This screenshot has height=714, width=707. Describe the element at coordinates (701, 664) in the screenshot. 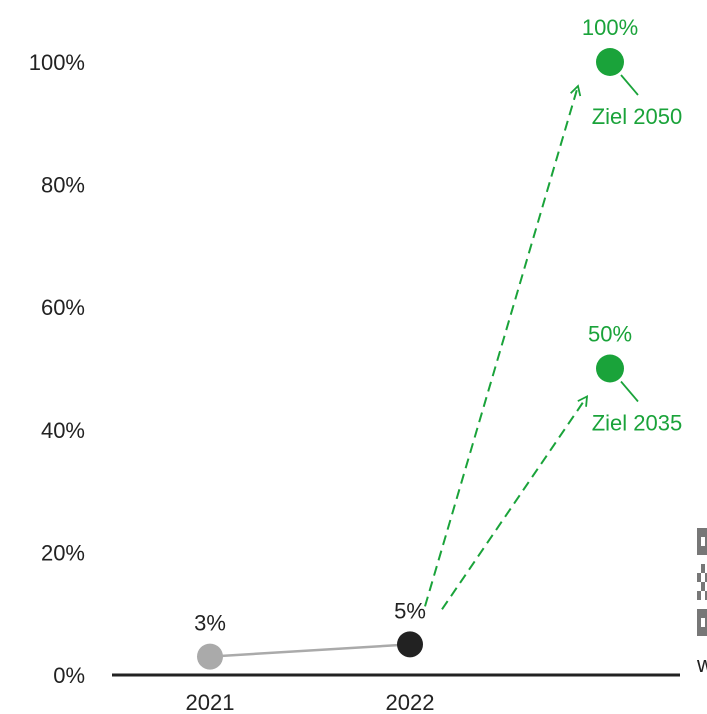

I see `watermark-text: w` at that location.